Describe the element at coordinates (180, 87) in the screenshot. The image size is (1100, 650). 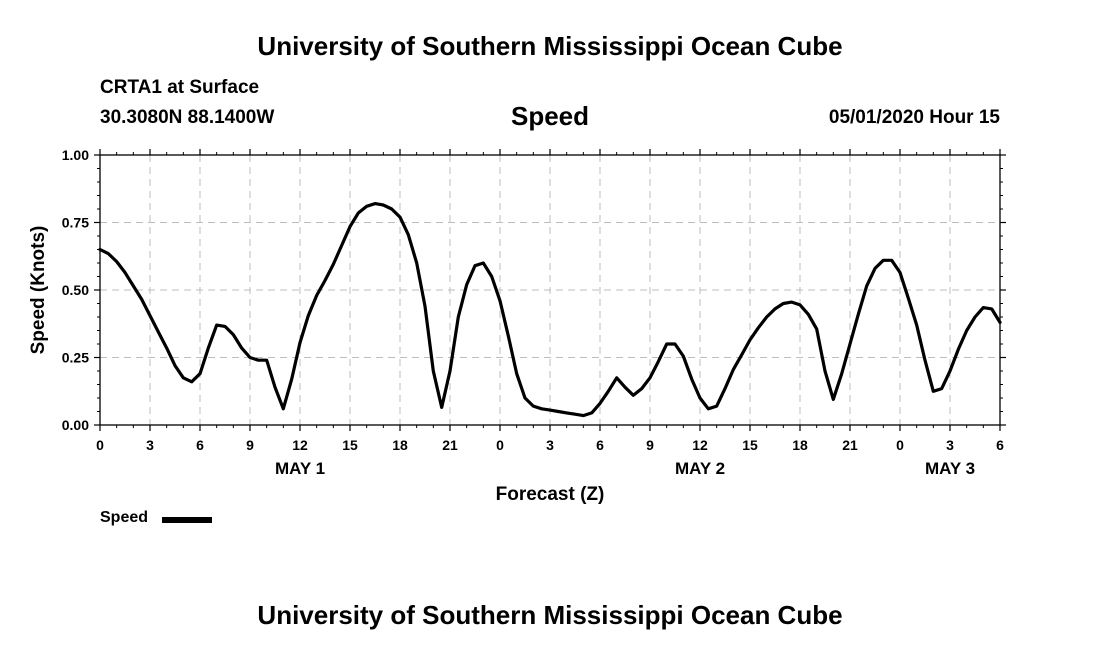
I see `station-name: CRTA1 at Surface` at that location.